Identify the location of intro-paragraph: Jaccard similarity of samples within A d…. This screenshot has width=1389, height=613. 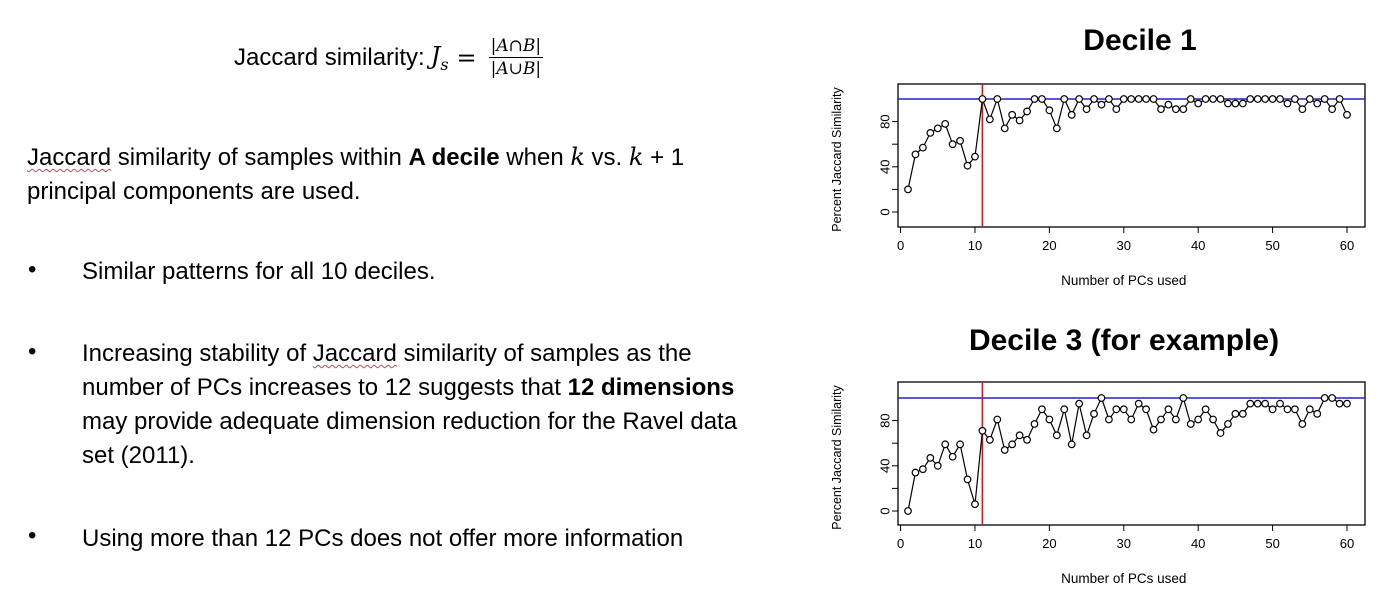
(356, 174).